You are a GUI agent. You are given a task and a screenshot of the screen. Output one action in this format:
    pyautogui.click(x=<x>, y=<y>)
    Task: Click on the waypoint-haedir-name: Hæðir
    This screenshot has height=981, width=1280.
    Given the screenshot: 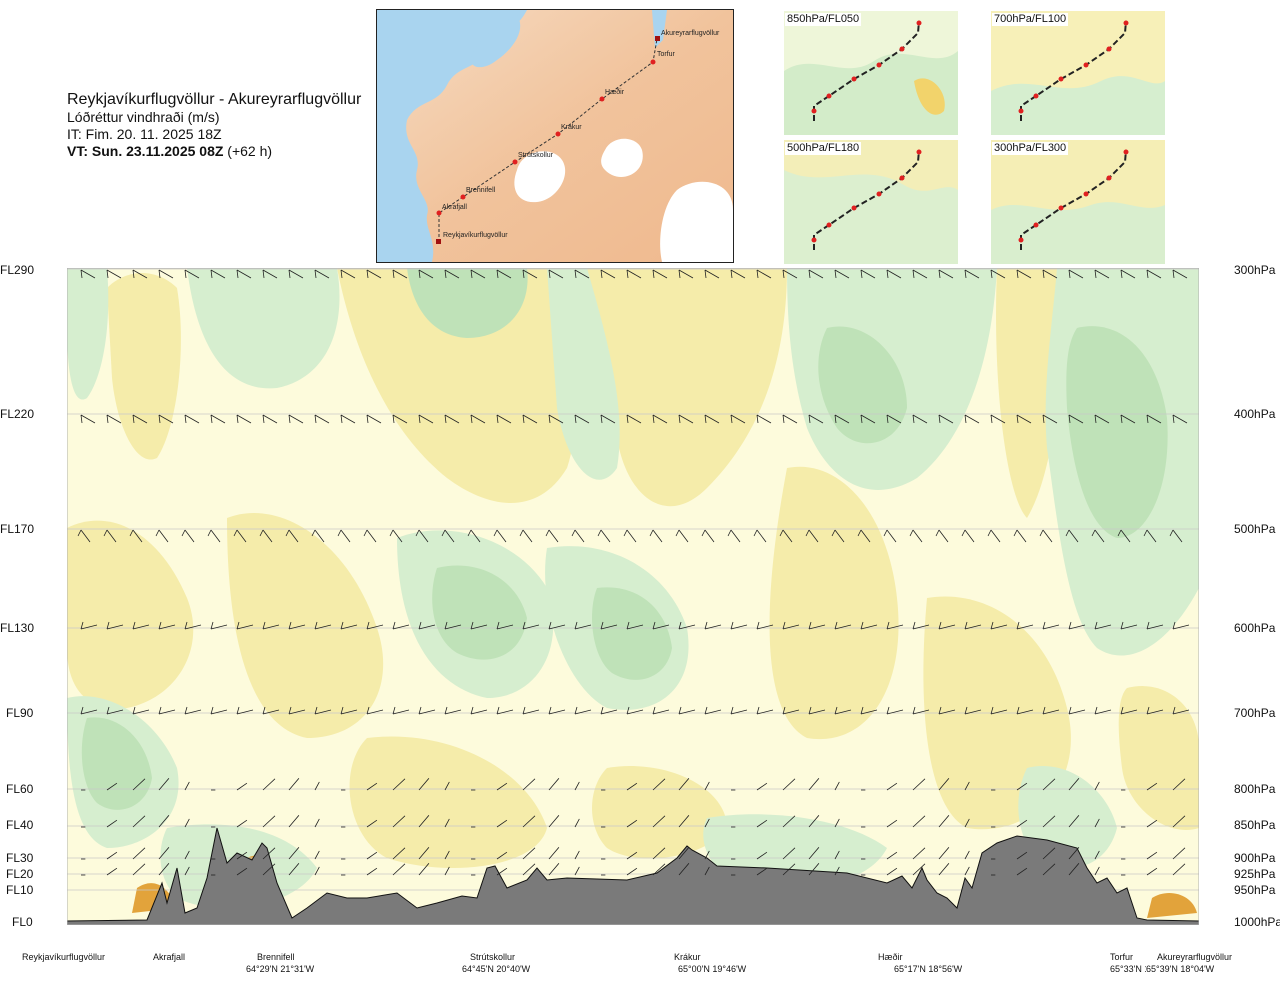 What is the action you would take?
    pyautogui.click(x=890, y=957)
    